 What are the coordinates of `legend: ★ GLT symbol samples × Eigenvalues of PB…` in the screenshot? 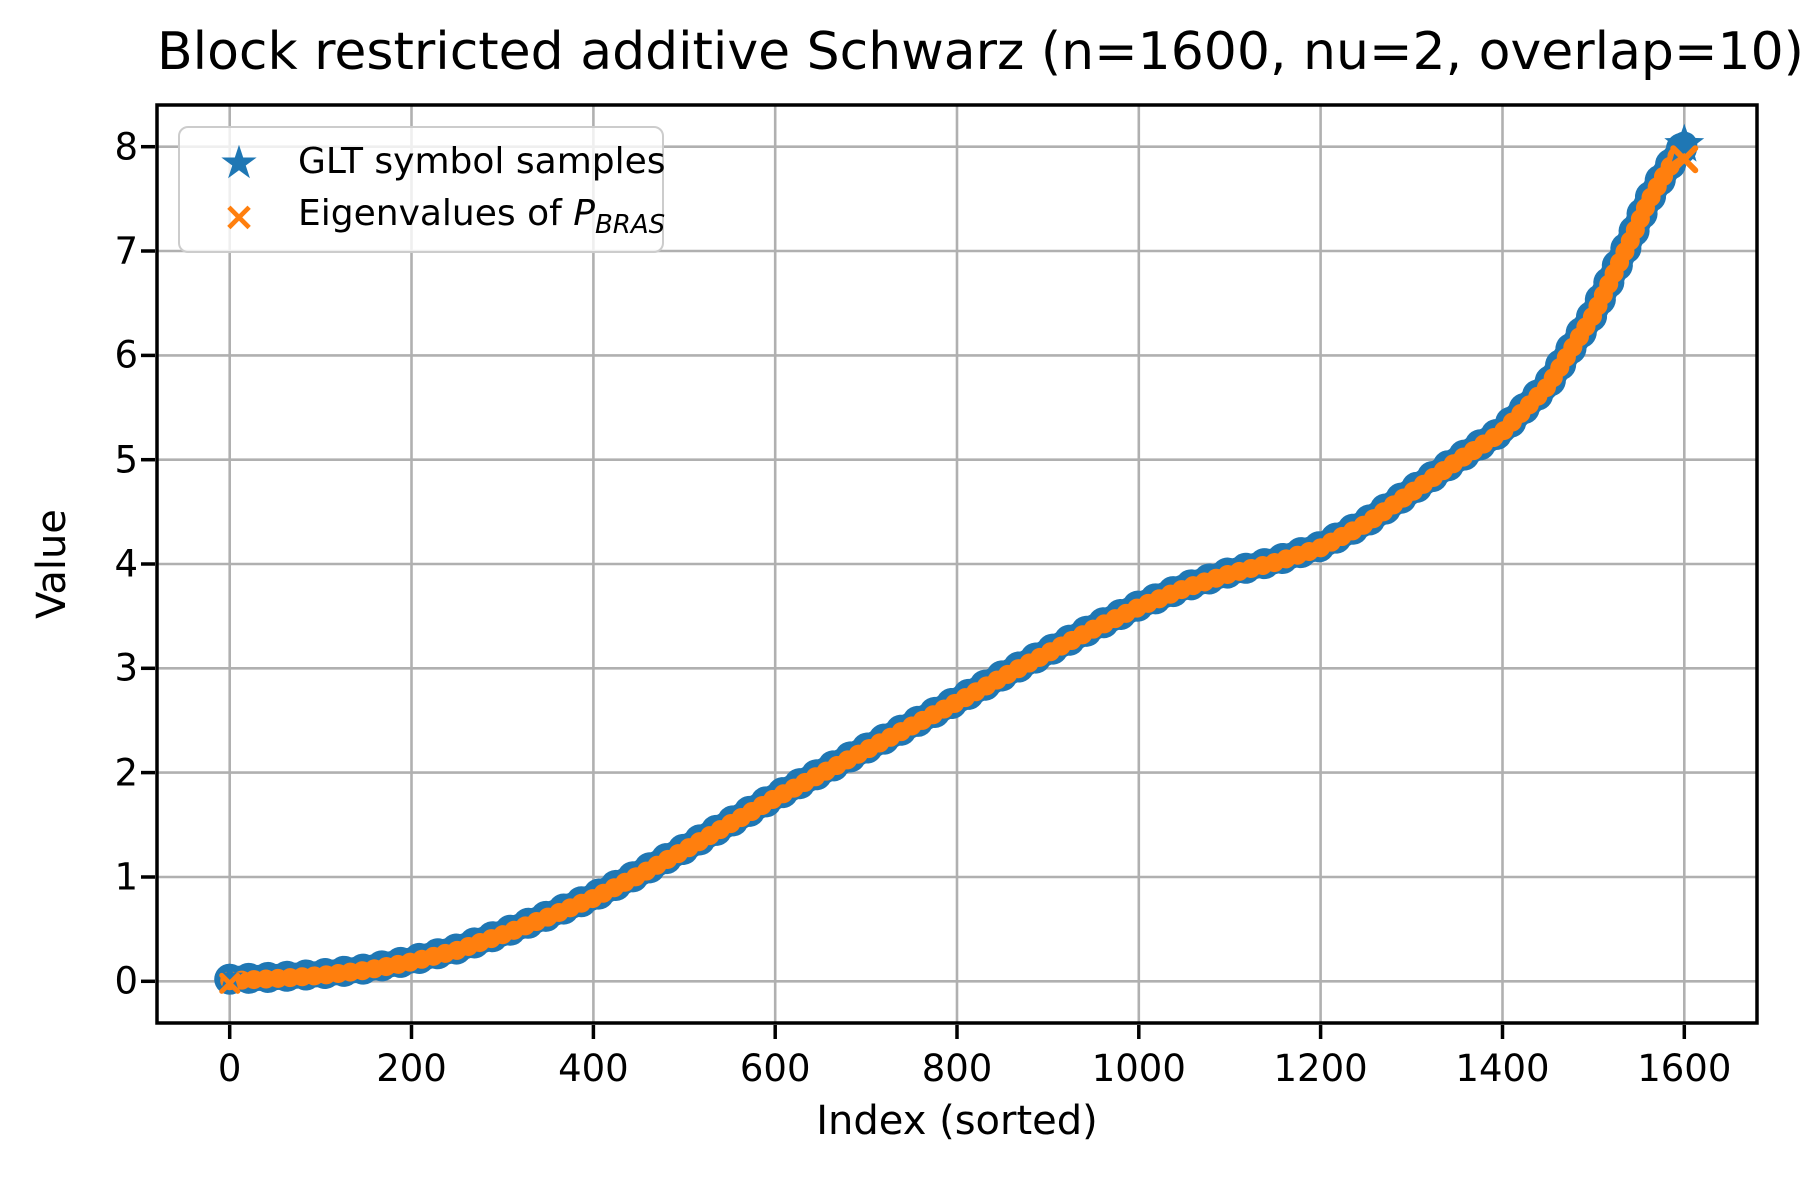 It's located at (422, 189).